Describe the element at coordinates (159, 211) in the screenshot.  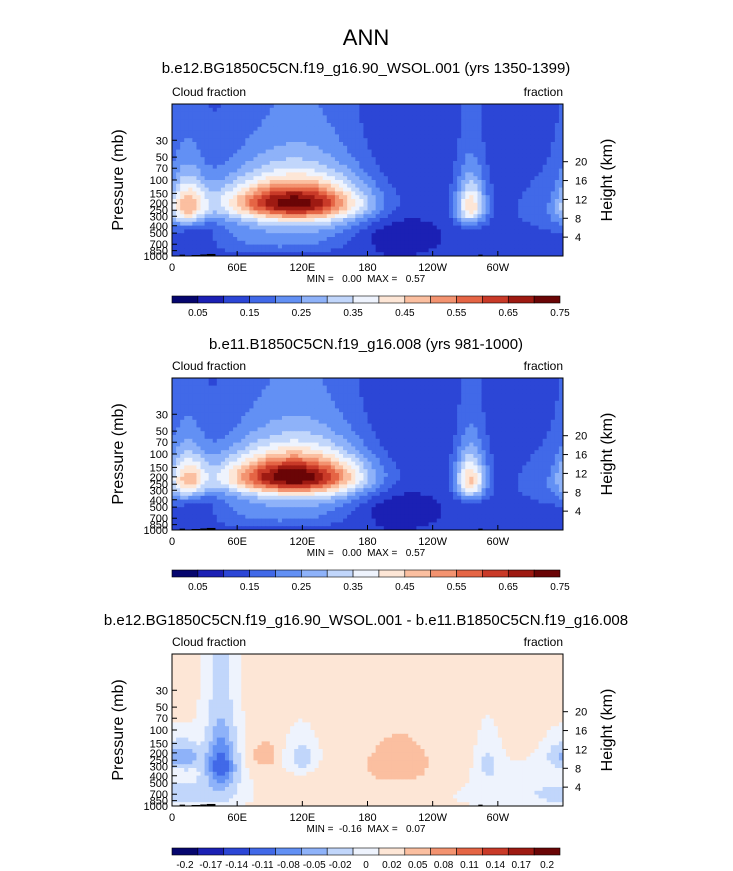
I see `y-tick-label: 250` at that location.